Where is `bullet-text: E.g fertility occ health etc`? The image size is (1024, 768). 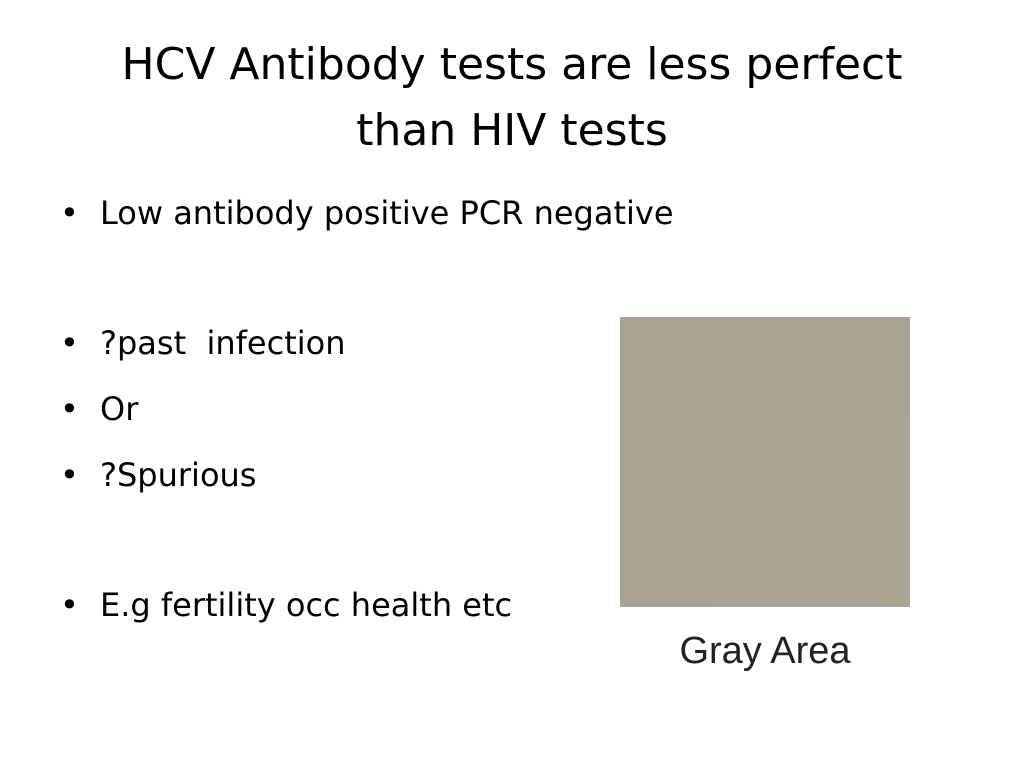
bullet-text: E.g fertility occ health etc is located at coordinates (306, 605).